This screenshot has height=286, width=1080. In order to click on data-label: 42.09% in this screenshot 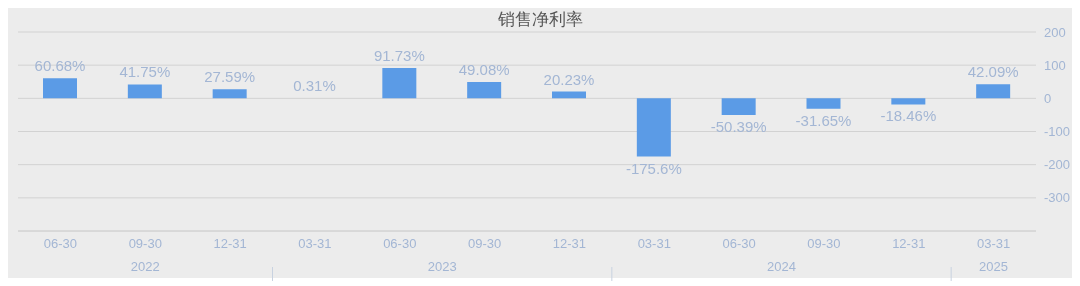, I will do `click(993, 72)`.